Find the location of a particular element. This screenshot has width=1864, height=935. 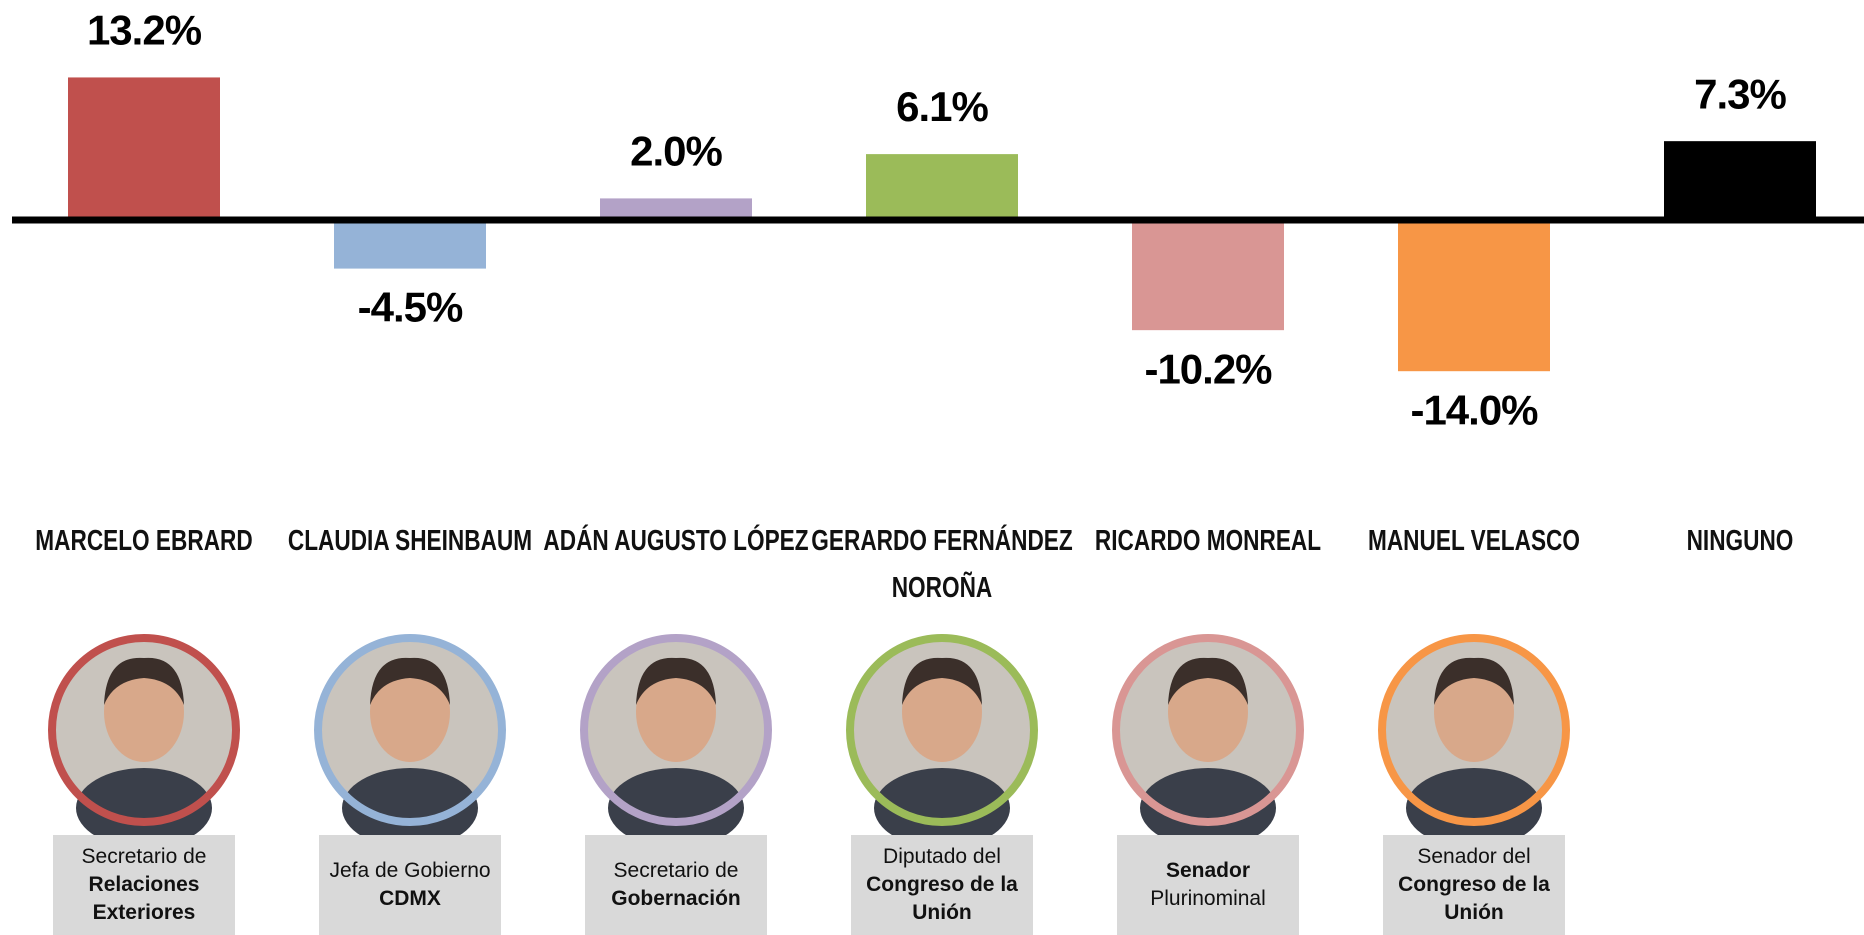

candidate-name: GERARDO FERNÁNDEZ NOROÑA is located at coordinates (942, 564).